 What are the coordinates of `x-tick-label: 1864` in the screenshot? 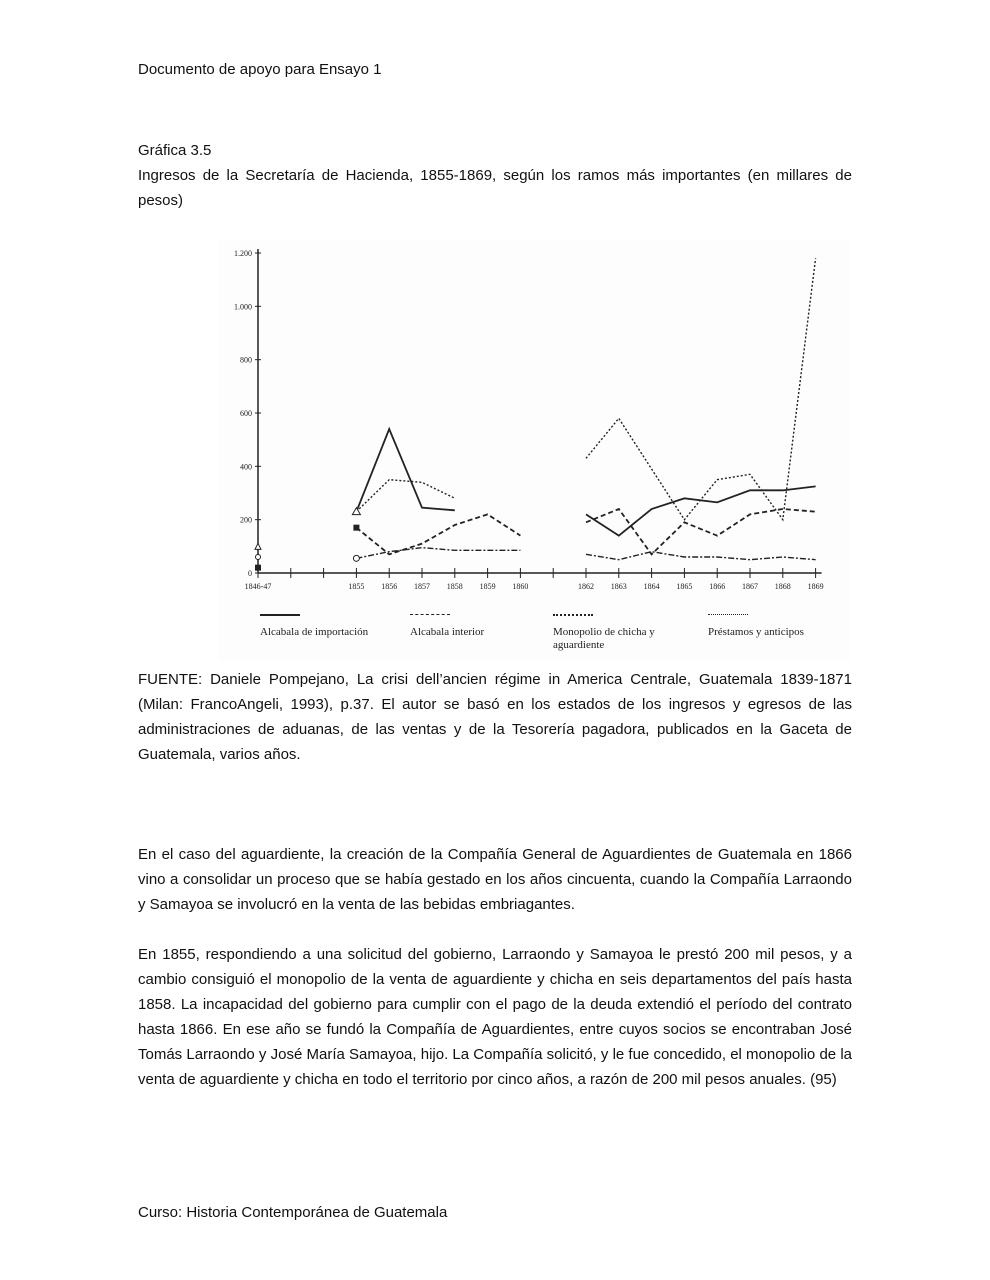 It's located at (652, 586).